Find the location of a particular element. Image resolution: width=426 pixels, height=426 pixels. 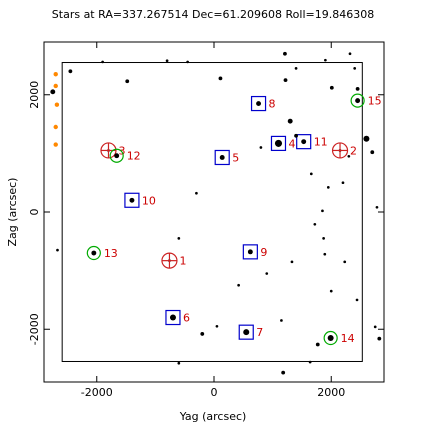

x-tick-label: 2000 is located at coordinates (331, 392).